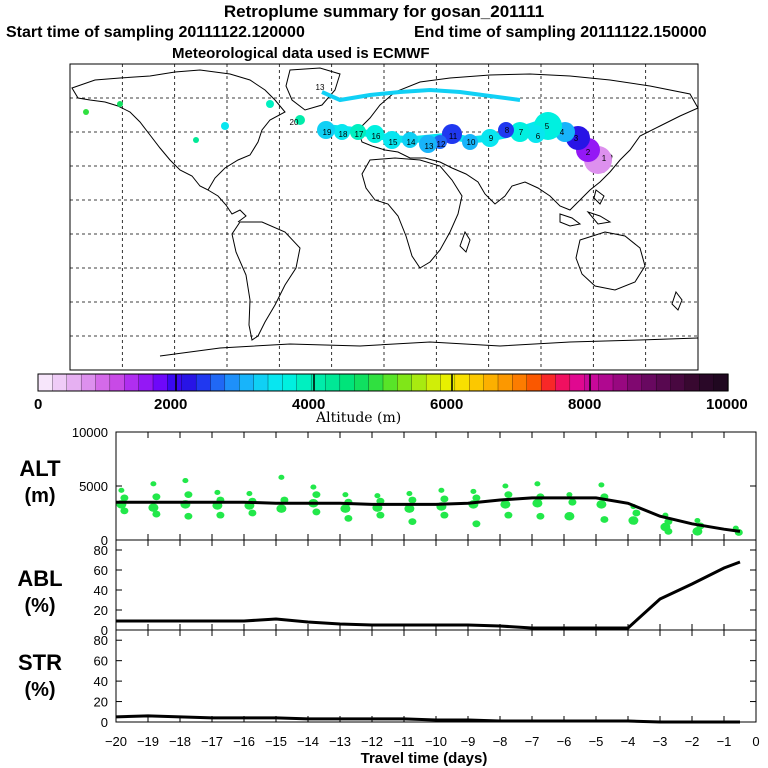  What do you see at coordinates (309, 404) in the screenshot?
I see `colorbar-tick-label: 4000` at bounding box center [309, 404].